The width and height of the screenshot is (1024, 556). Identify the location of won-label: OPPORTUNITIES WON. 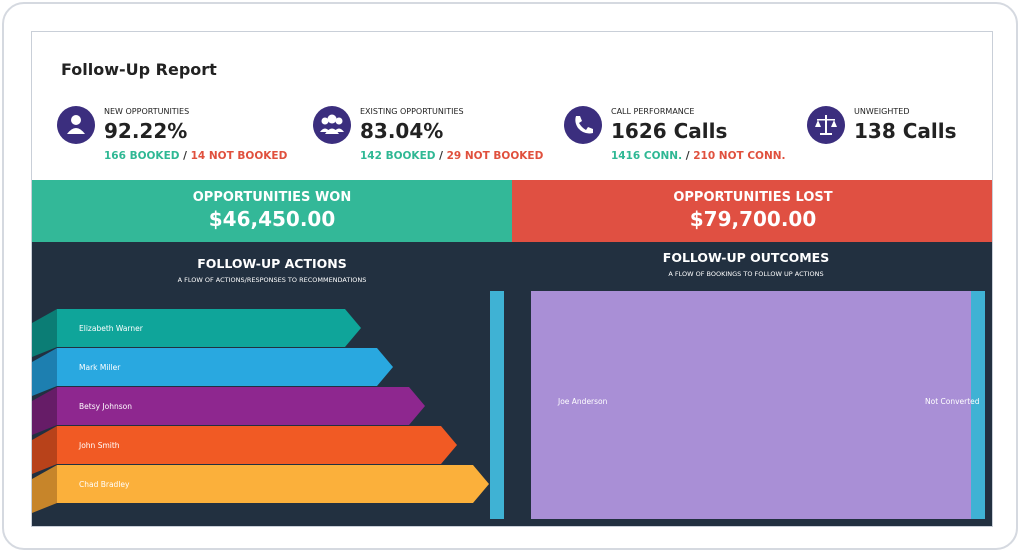
(272, 197).